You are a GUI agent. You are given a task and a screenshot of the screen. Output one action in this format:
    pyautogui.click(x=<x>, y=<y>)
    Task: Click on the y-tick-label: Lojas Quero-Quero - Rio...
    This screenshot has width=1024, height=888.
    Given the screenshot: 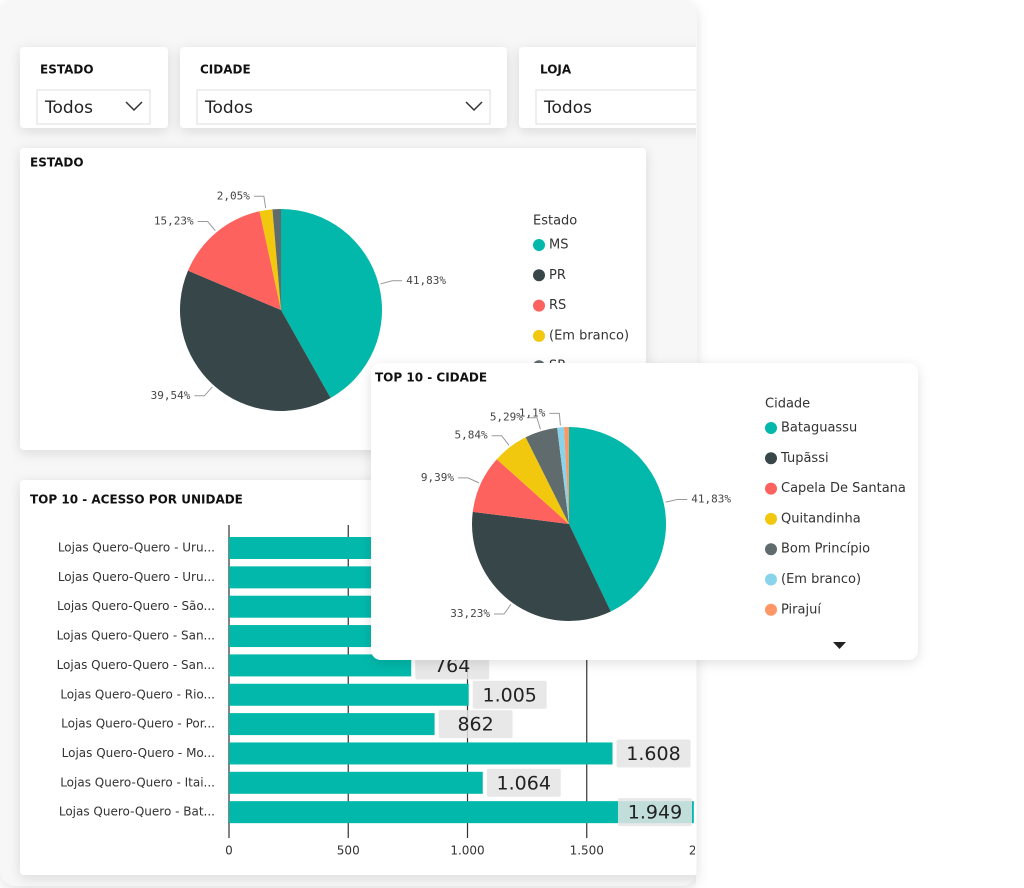 What is the action you would take?
    pyautogui.click(x=137, y=694)
    